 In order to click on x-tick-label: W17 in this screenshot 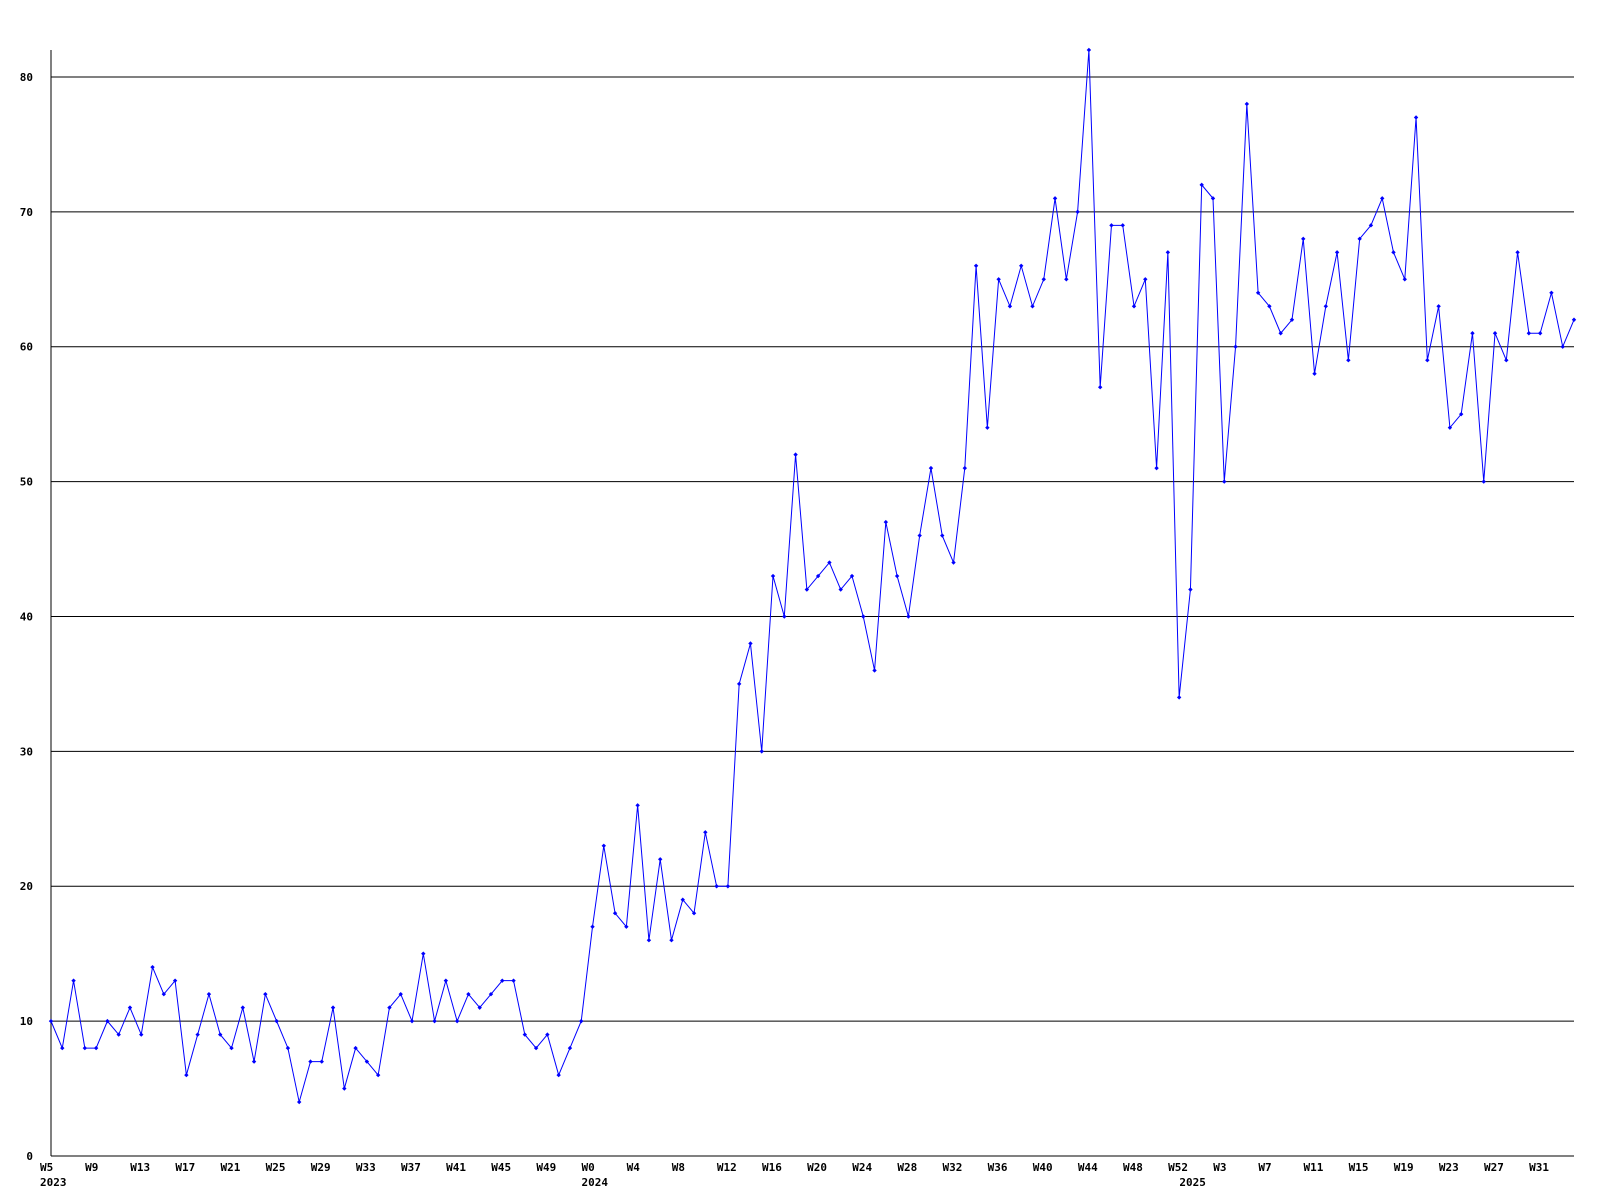, I will do `click(185, 1167)`.